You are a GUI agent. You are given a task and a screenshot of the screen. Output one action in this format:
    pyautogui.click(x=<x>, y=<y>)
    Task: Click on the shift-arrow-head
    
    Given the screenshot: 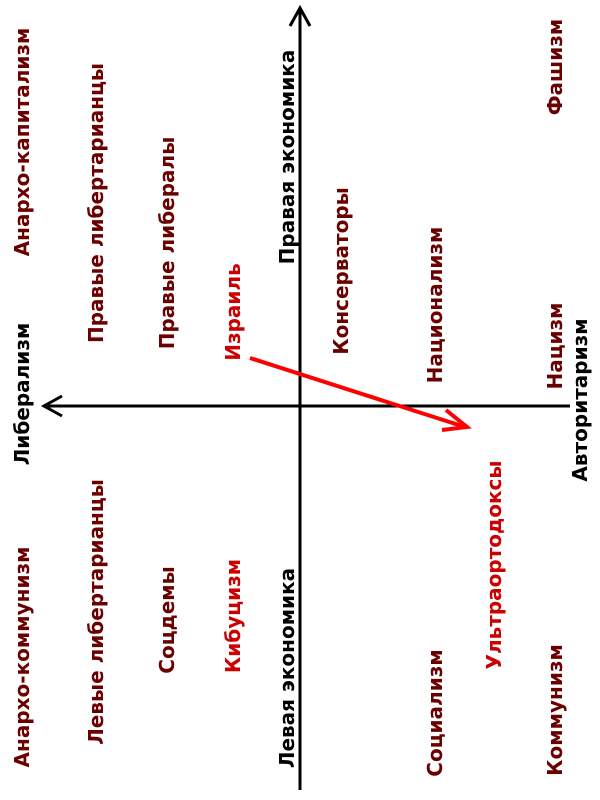 What is the action you would take?
    pyautogui.click(x=456, y=420)
    